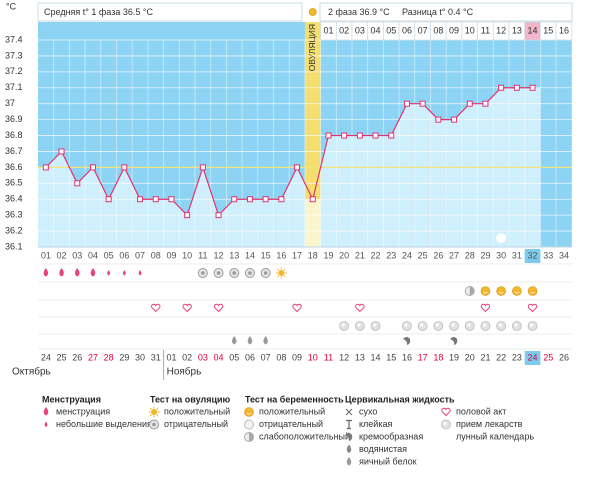  I want to click on luteal-day-label: 12, so click(501, 30).